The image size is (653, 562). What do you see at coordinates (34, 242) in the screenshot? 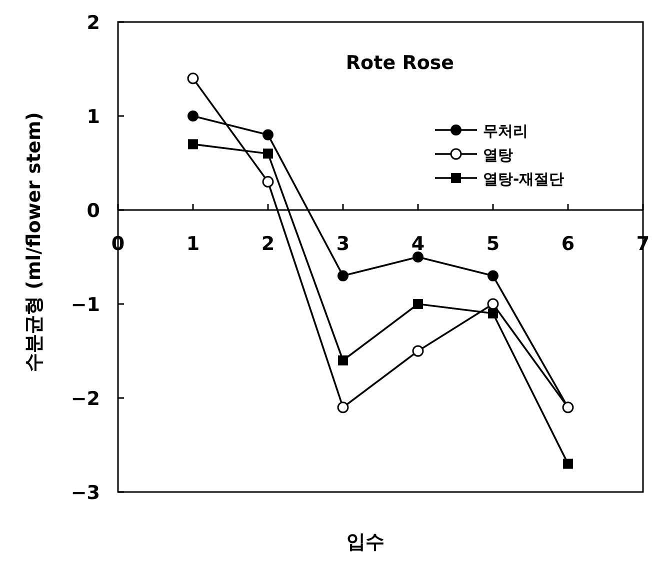
I see `y-axis-title: 수분균형 (ml/flower stem)` at bounding box center [34, 242].